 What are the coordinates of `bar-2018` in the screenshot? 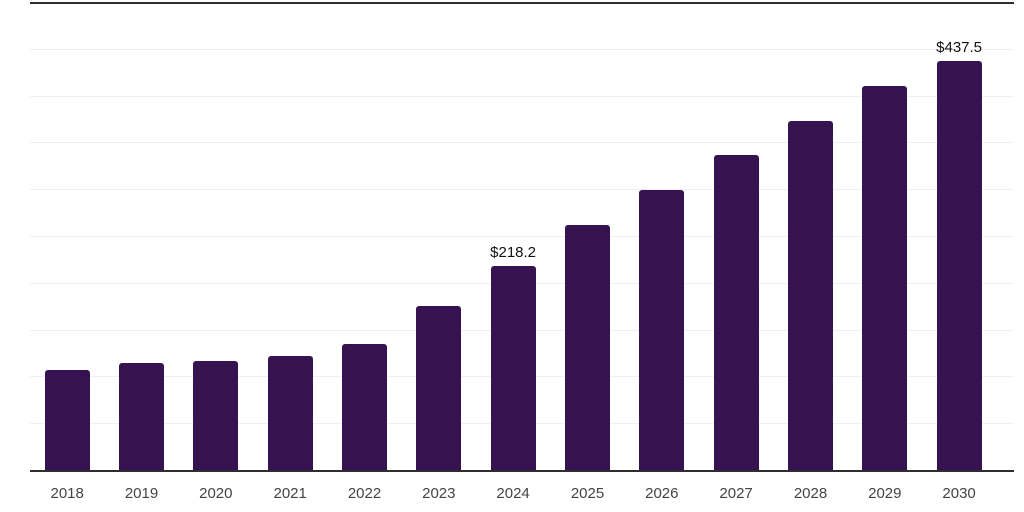 It's located at (67, 419).